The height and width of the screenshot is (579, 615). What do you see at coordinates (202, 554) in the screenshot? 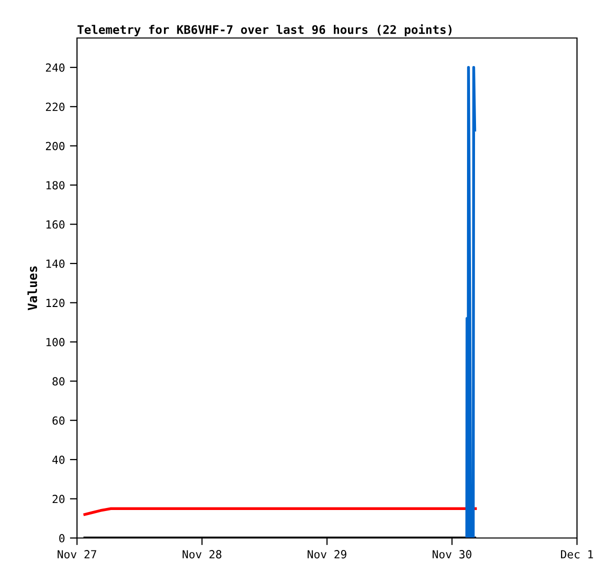
I see `x-tick-label: Nov 28` at bounding box center [202, 554].